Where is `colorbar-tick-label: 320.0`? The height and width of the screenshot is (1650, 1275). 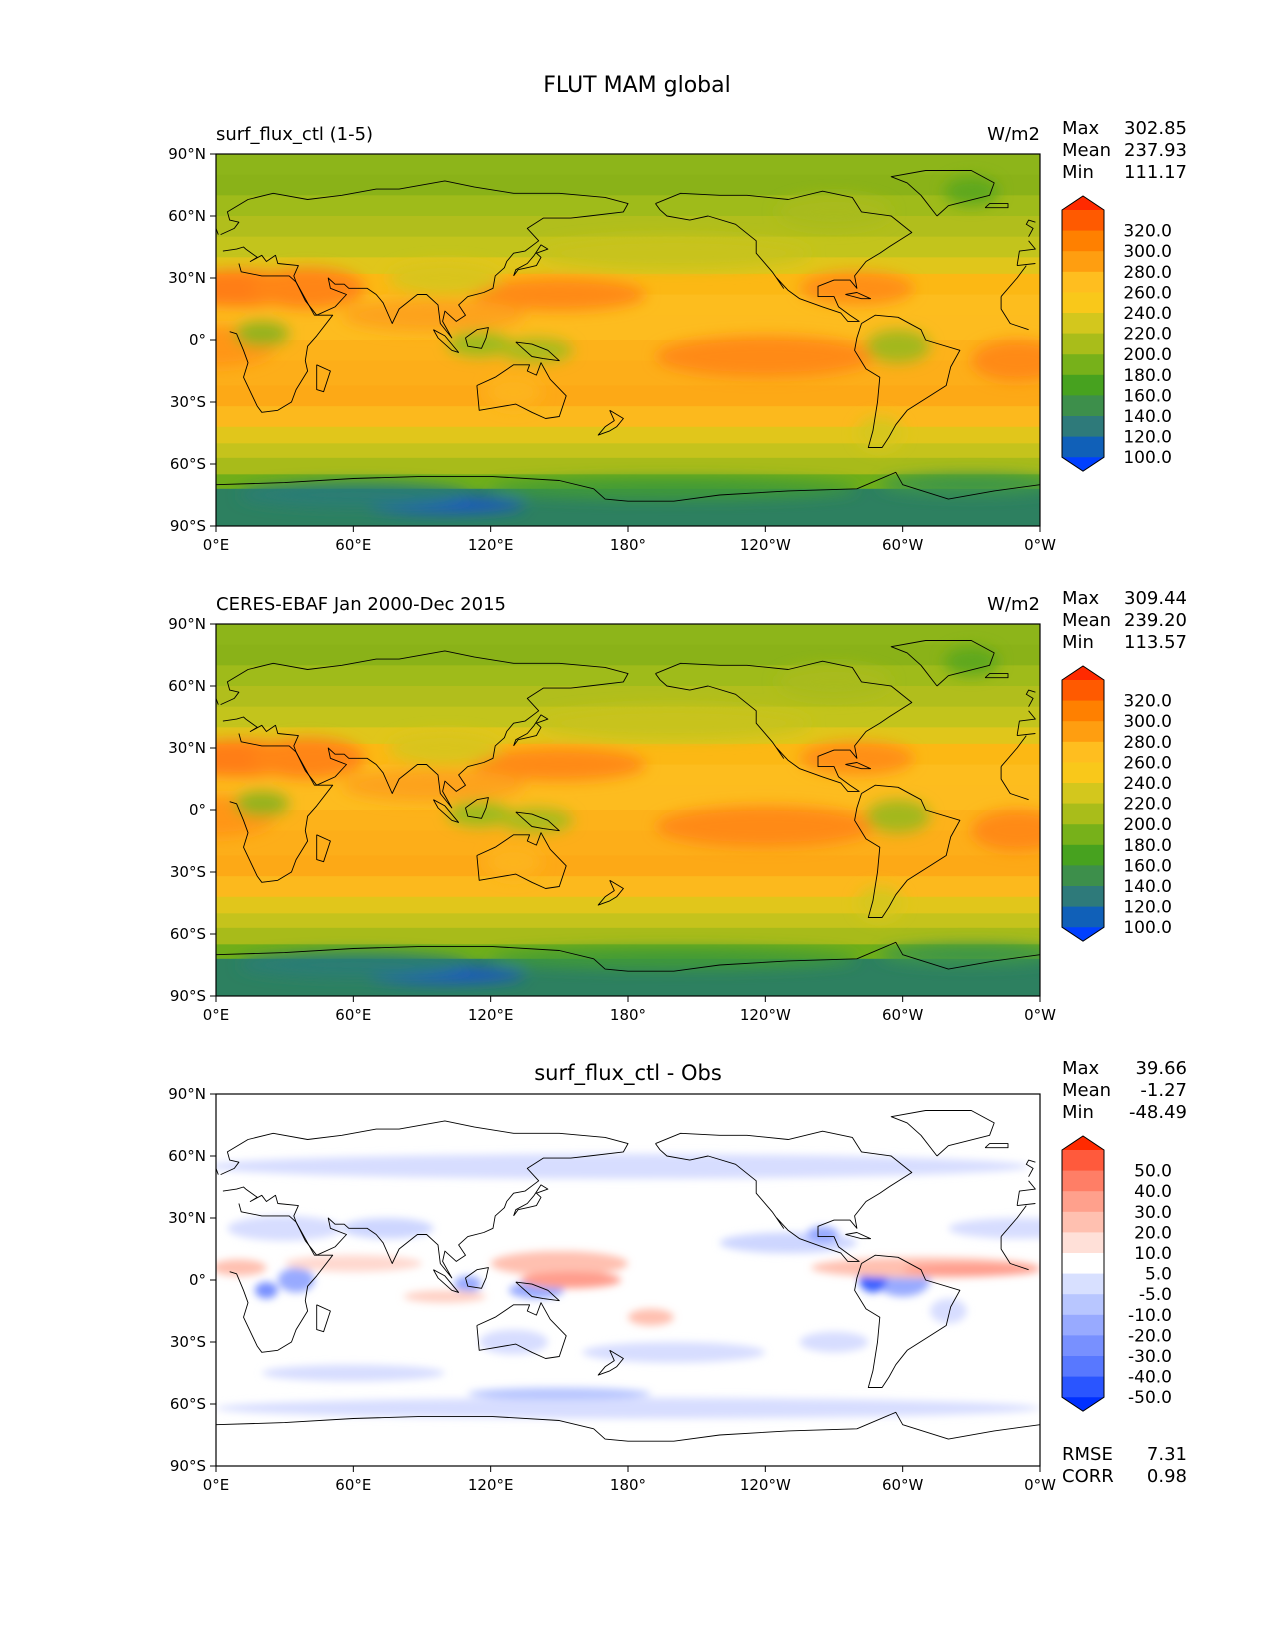
colorbar-tick-label: 320.0 is located at coordinates (1147, 232).